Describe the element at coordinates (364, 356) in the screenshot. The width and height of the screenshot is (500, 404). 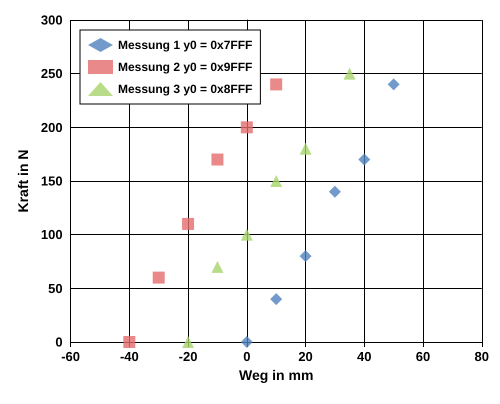
I see `x-tick-label: 40` at that location.